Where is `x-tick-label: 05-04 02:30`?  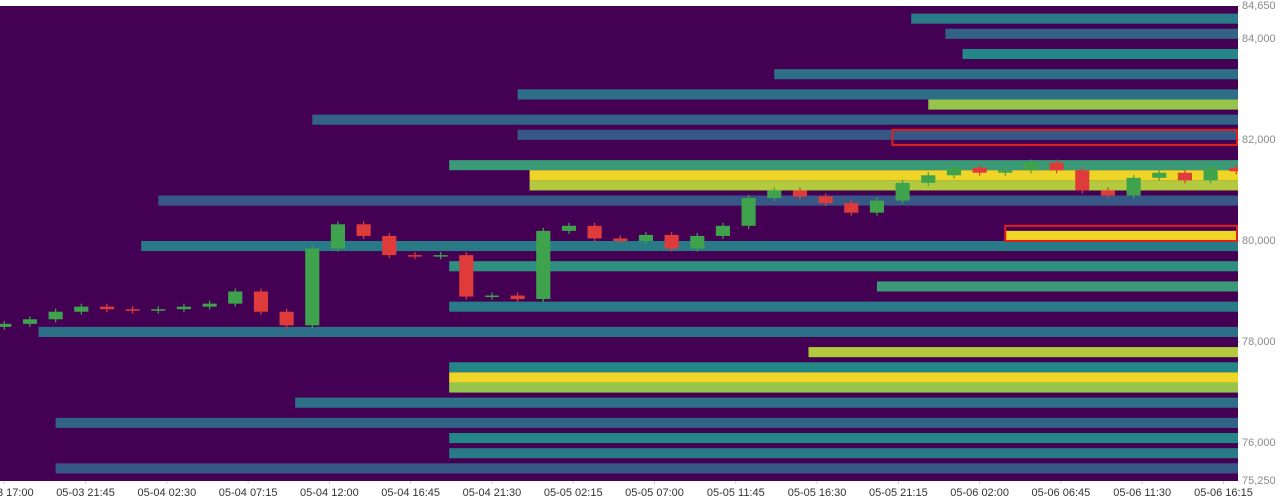
x-tick-label: 05-04 02:30 is located at coordinates (166, 493).